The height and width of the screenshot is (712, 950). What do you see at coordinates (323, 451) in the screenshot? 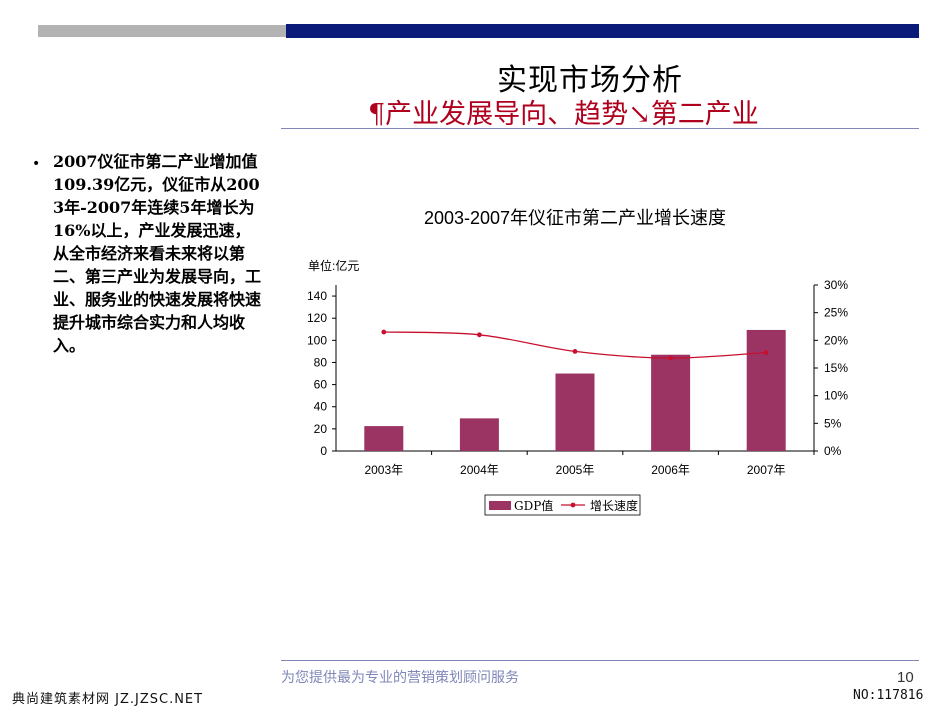
I see `y-left-tick-label: 0` at bounding box center [323, 451].